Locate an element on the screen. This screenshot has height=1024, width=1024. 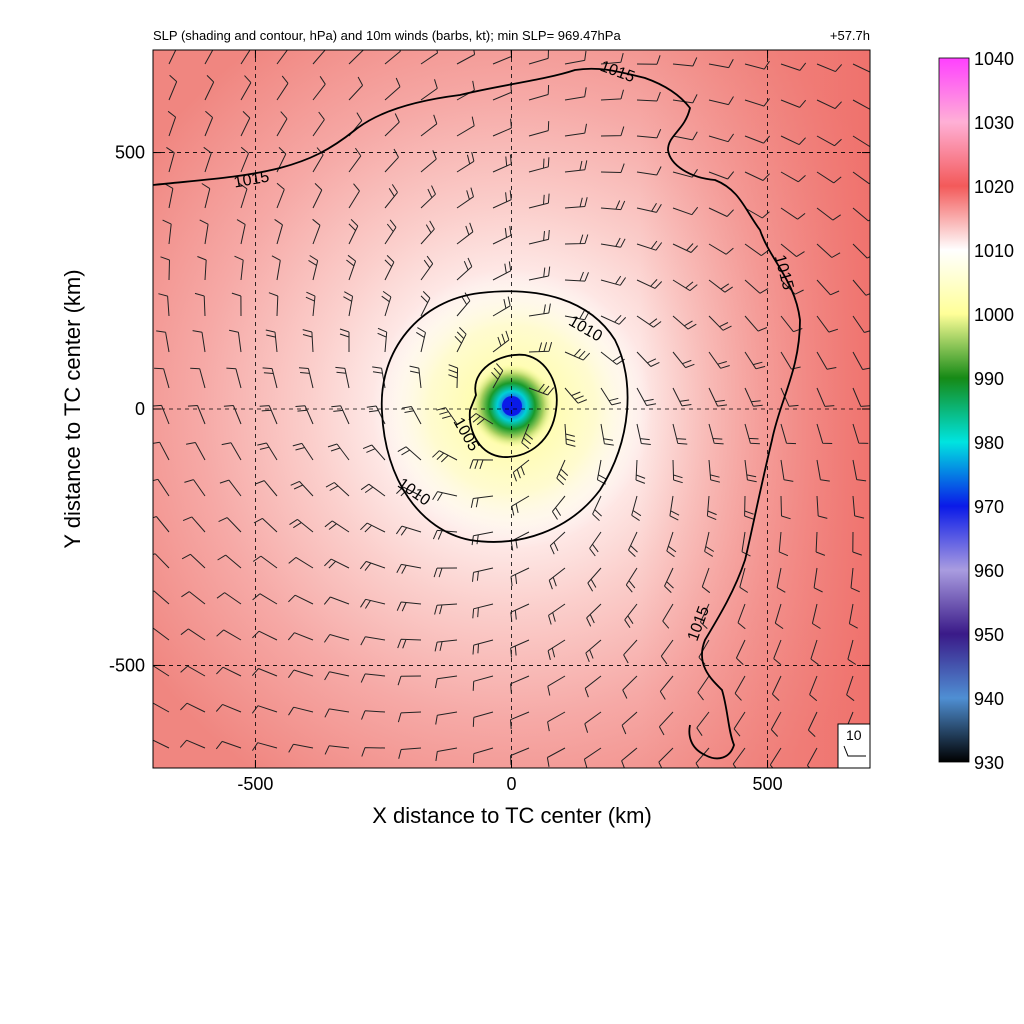
reference-barb-box is located at coordinates (854, 746).